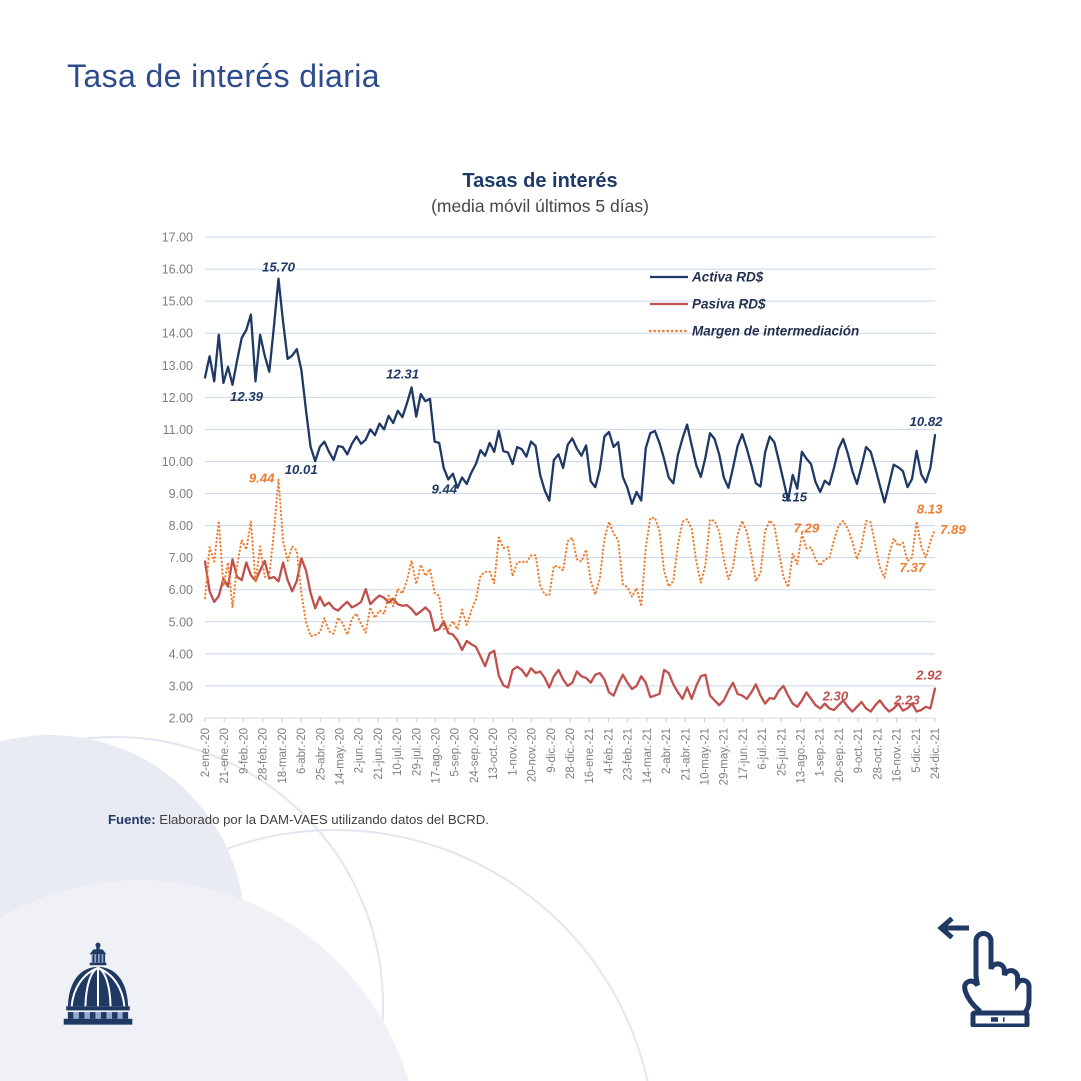 The image size is (1081, 1081). Describe the element at coordinates (181, 622) in the screenshot. I see `svg-text: 5.00` at that location.